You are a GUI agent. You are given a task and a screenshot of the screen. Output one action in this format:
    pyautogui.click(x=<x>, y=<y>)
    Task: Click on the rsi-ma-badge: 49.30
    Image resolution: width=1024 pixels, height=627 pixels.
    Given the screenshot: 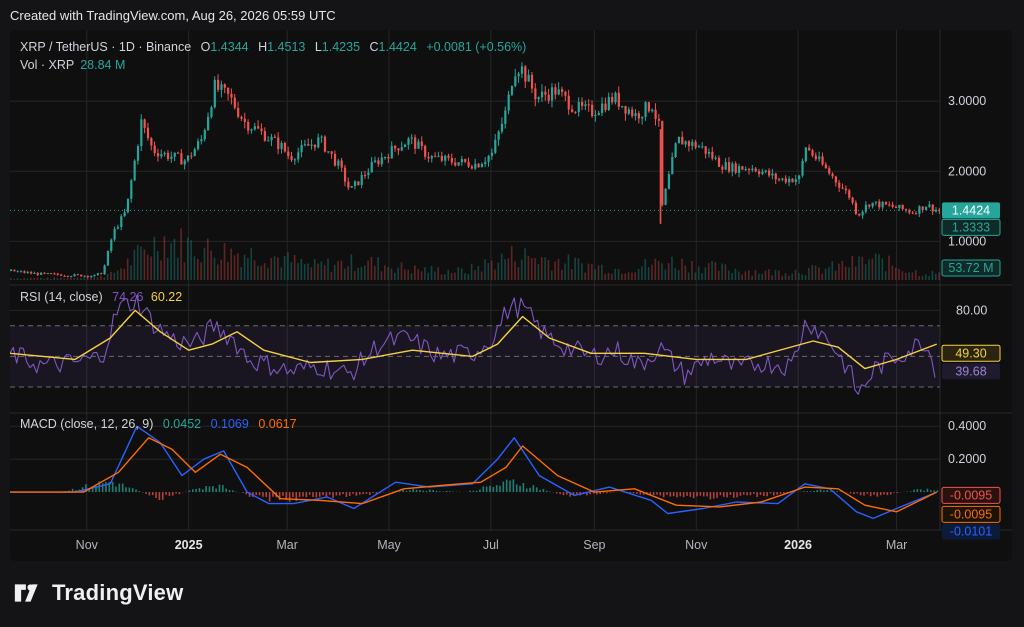 What is the action you would take?
    pyautogui.click(x=970, y=353)
    